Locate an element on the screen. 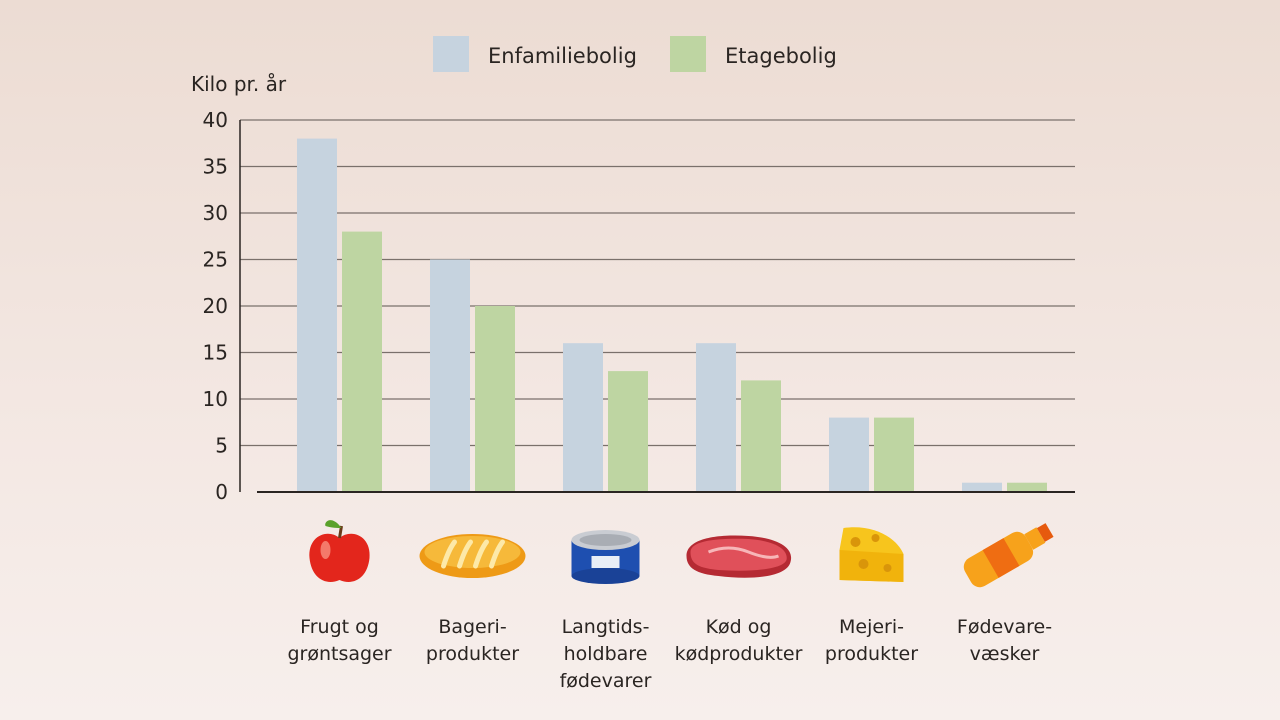  x-tick-label: Bageri-produkter is located at coordinates (472, 640).